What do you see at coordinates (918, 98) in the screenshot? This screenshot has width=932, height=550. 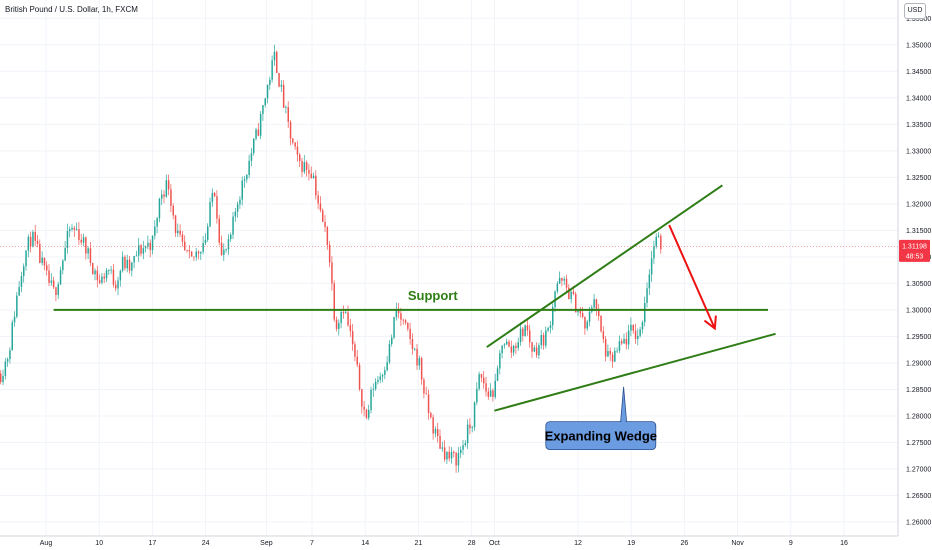 I see `price-tick-label: 1.34000` at bounding box center [918, 98].